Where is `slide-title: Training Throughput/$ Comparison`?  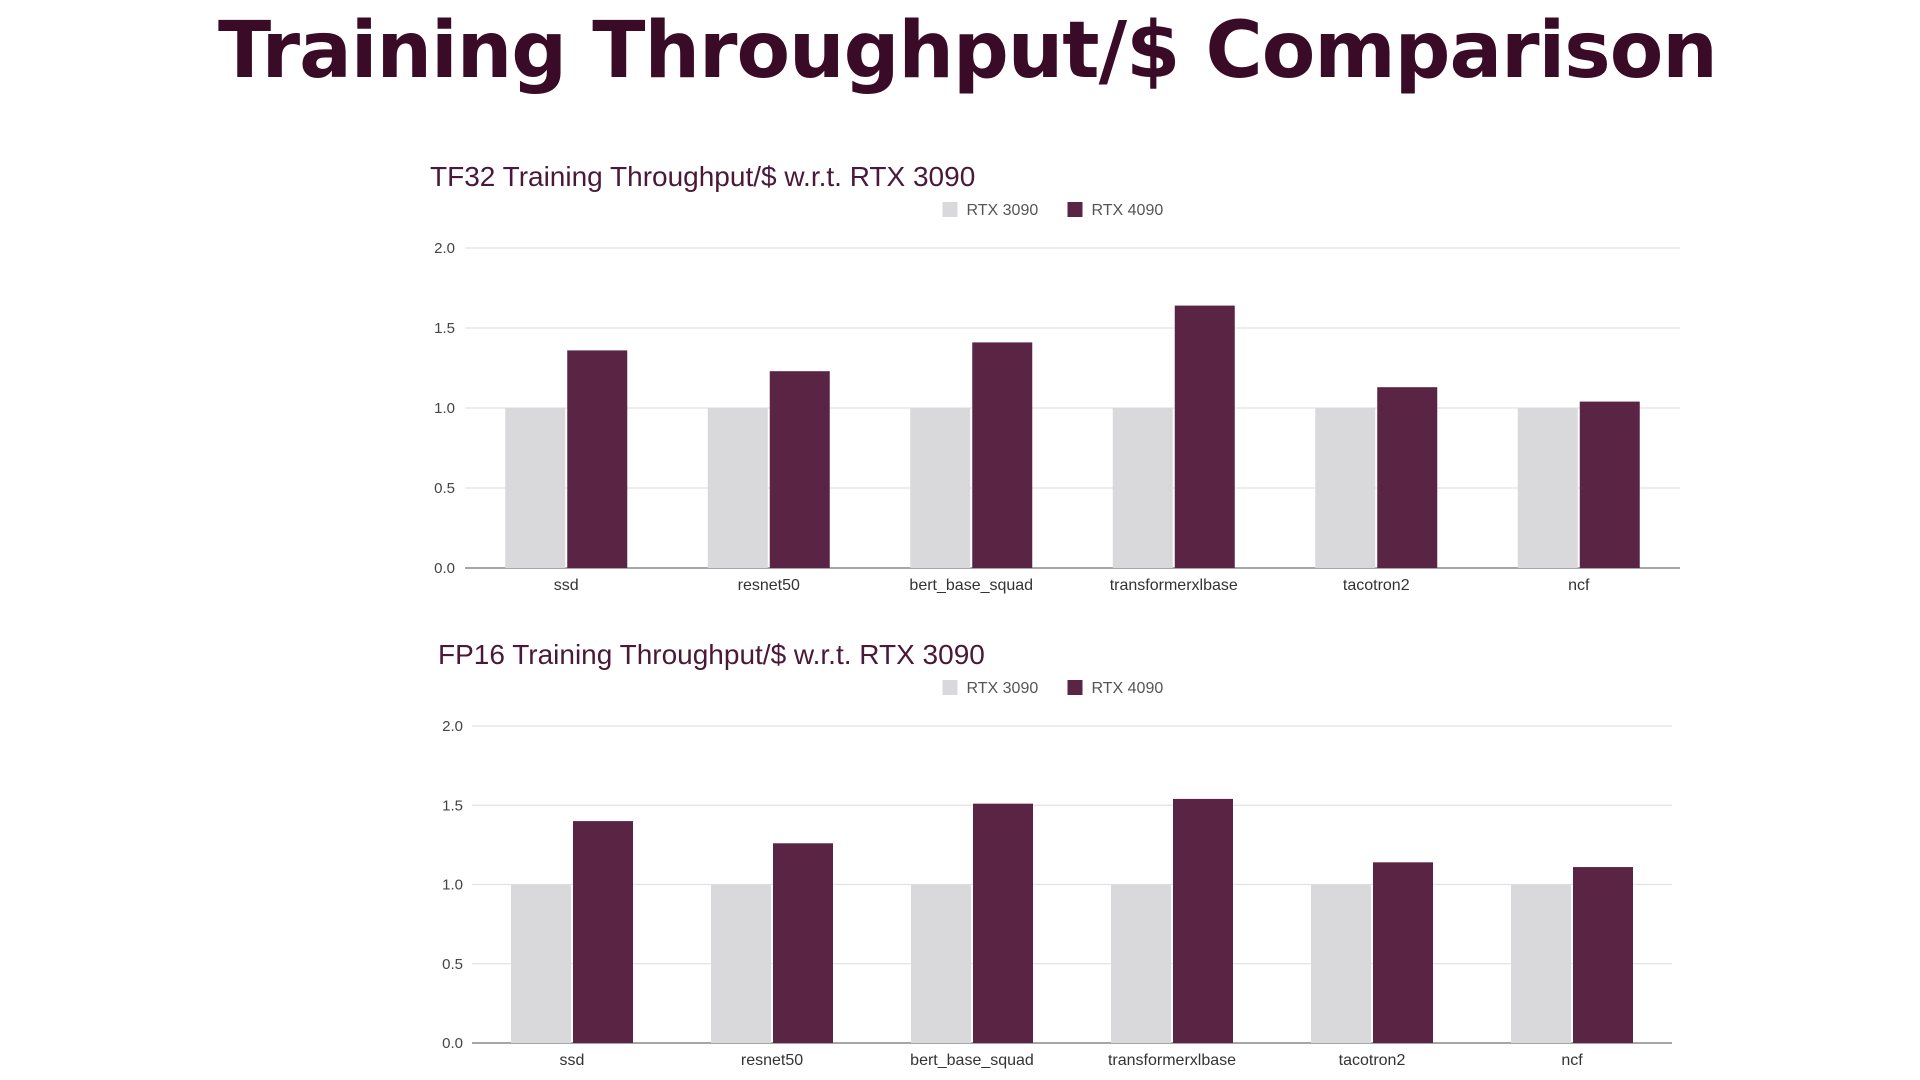
slide-title: Training Throughput/$ Comparison is located at coordinates (968, 51).